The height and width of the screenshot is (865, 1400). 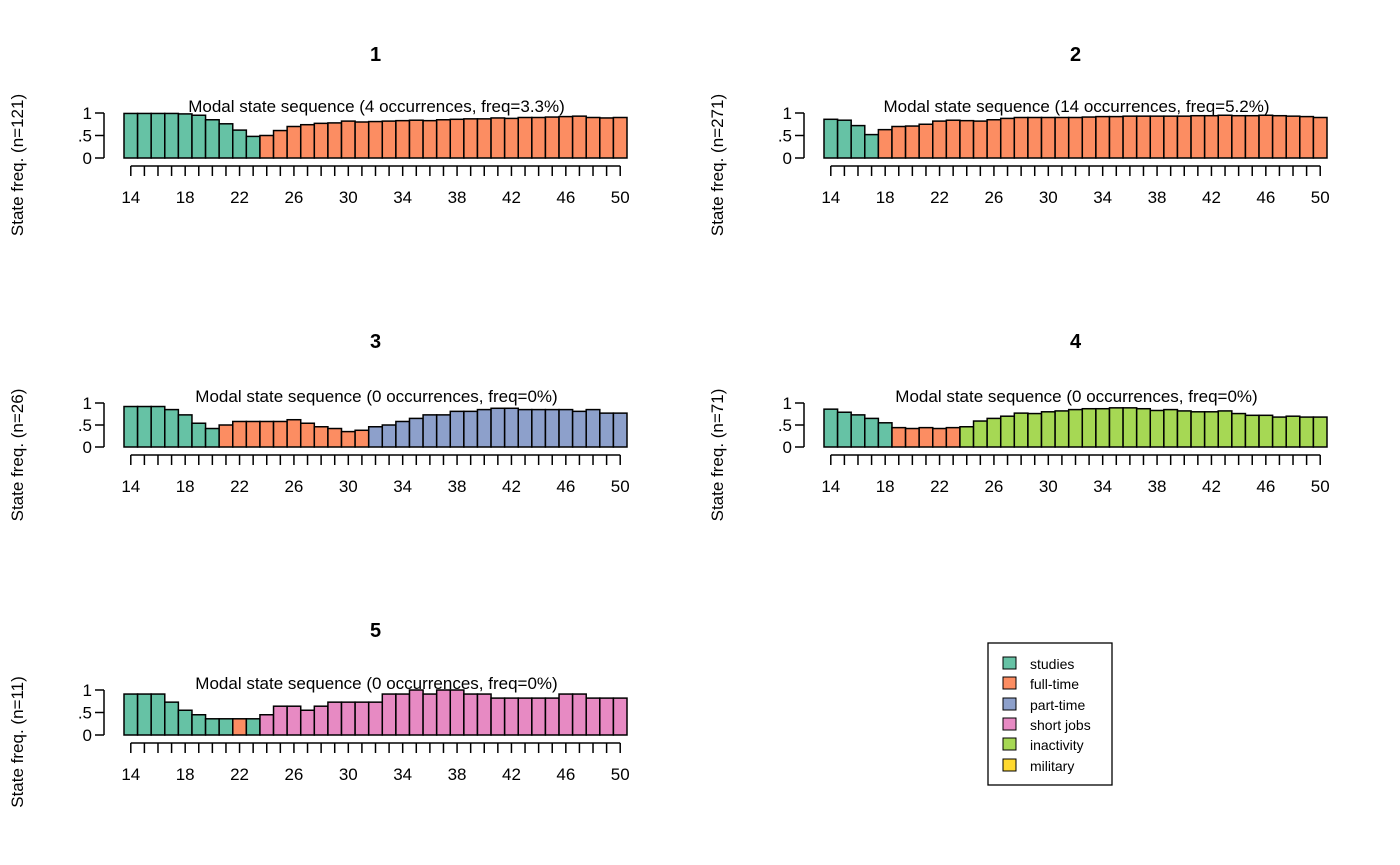 I want to click on panel-title: 3, so click(x=375, y=342).